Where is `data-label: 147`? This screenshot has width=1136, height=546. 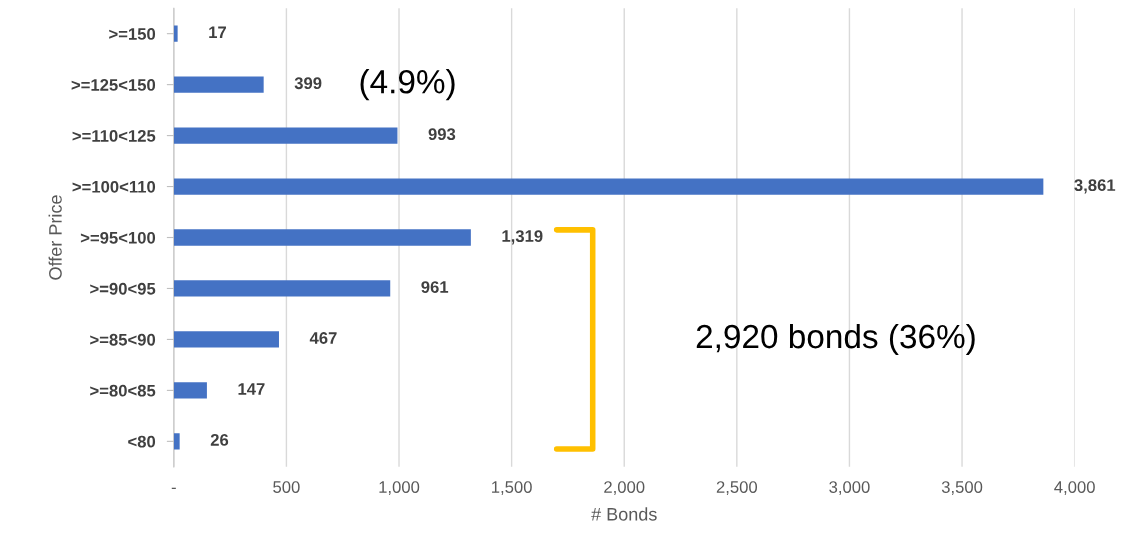 data-label: 147 is located at coordinates (251, 389).